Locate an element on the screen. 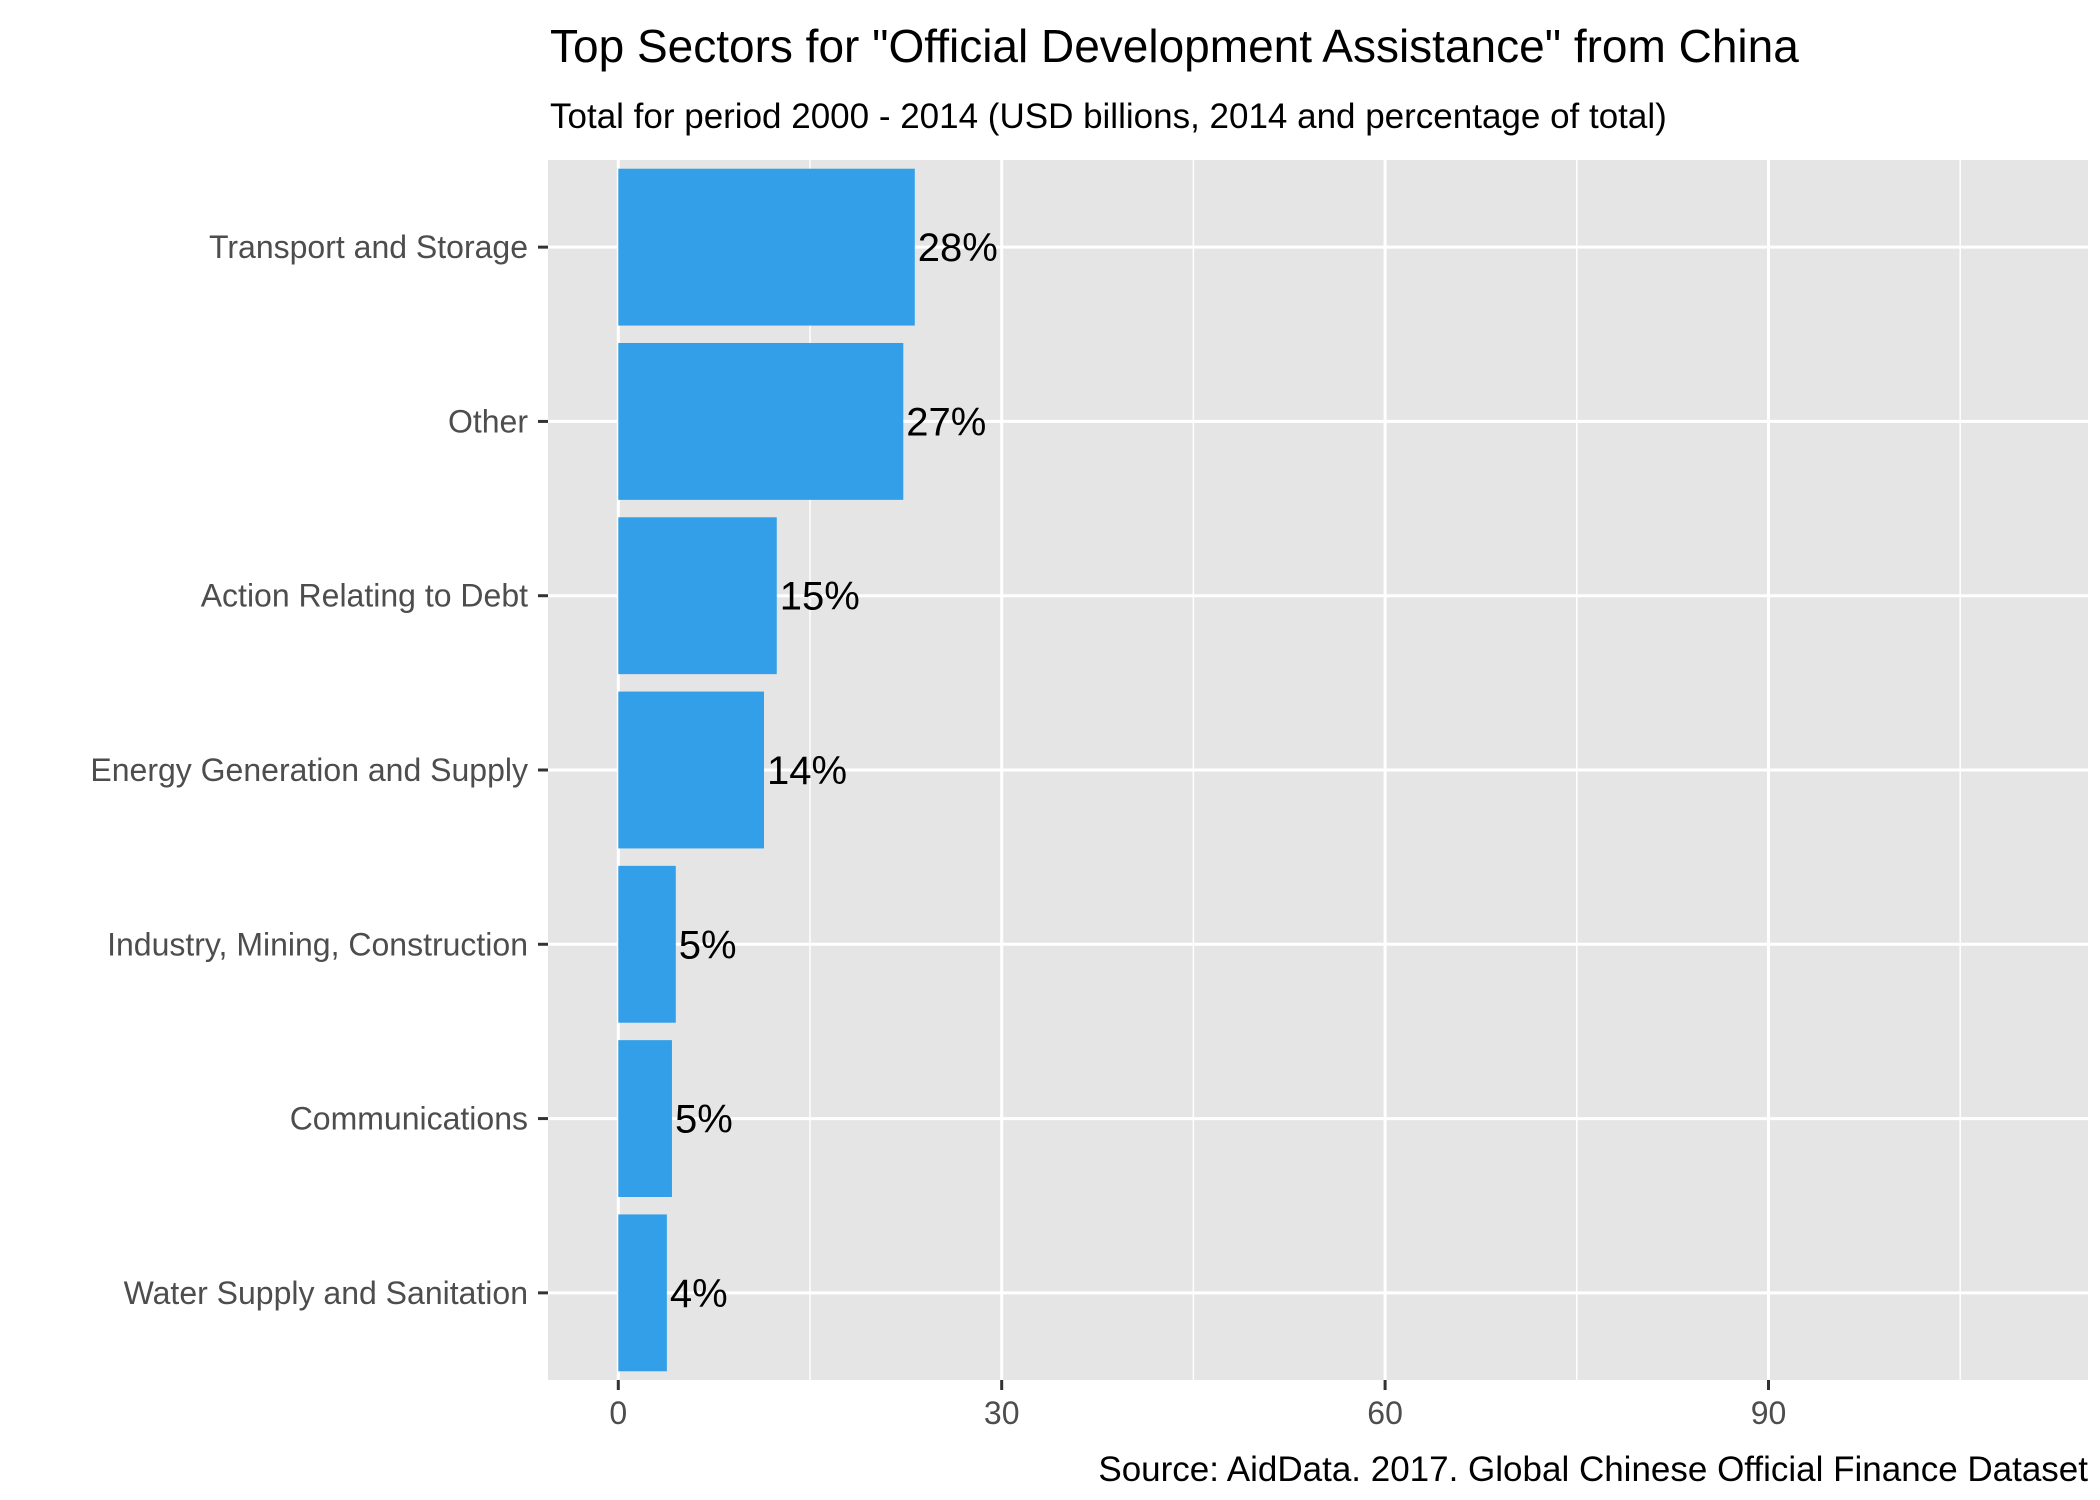 The image size is (2100, 1500). x-axis: 0 30 60 90 is located at coordinates (1197, 1405).